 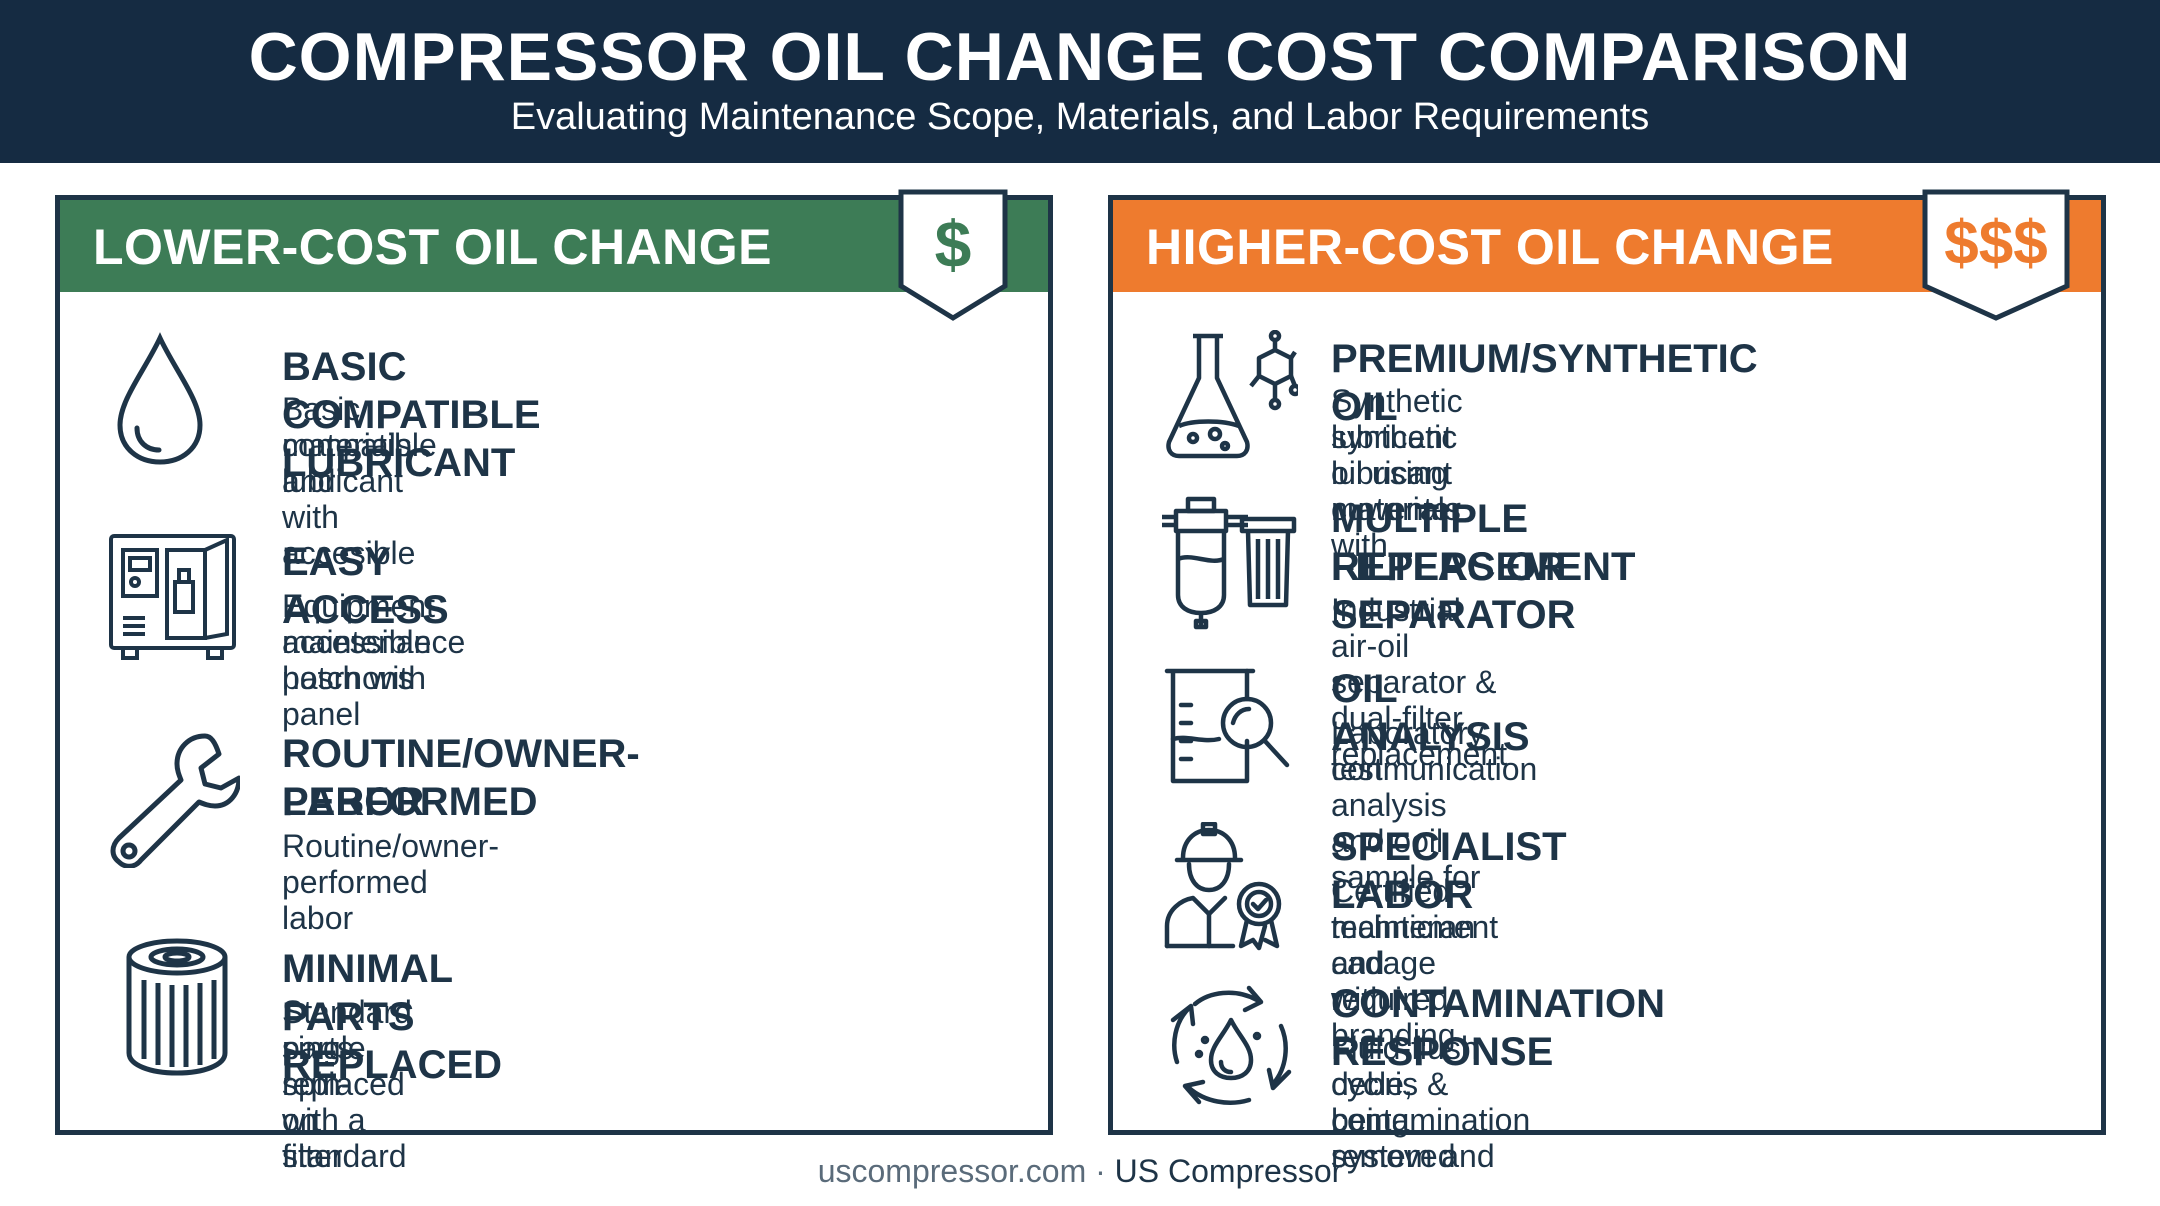 What do you see at coordinates (1430, 713) in the screenshot?
I see `item-title: OIL ANALYSIS` at bounding box center [1430, 713].